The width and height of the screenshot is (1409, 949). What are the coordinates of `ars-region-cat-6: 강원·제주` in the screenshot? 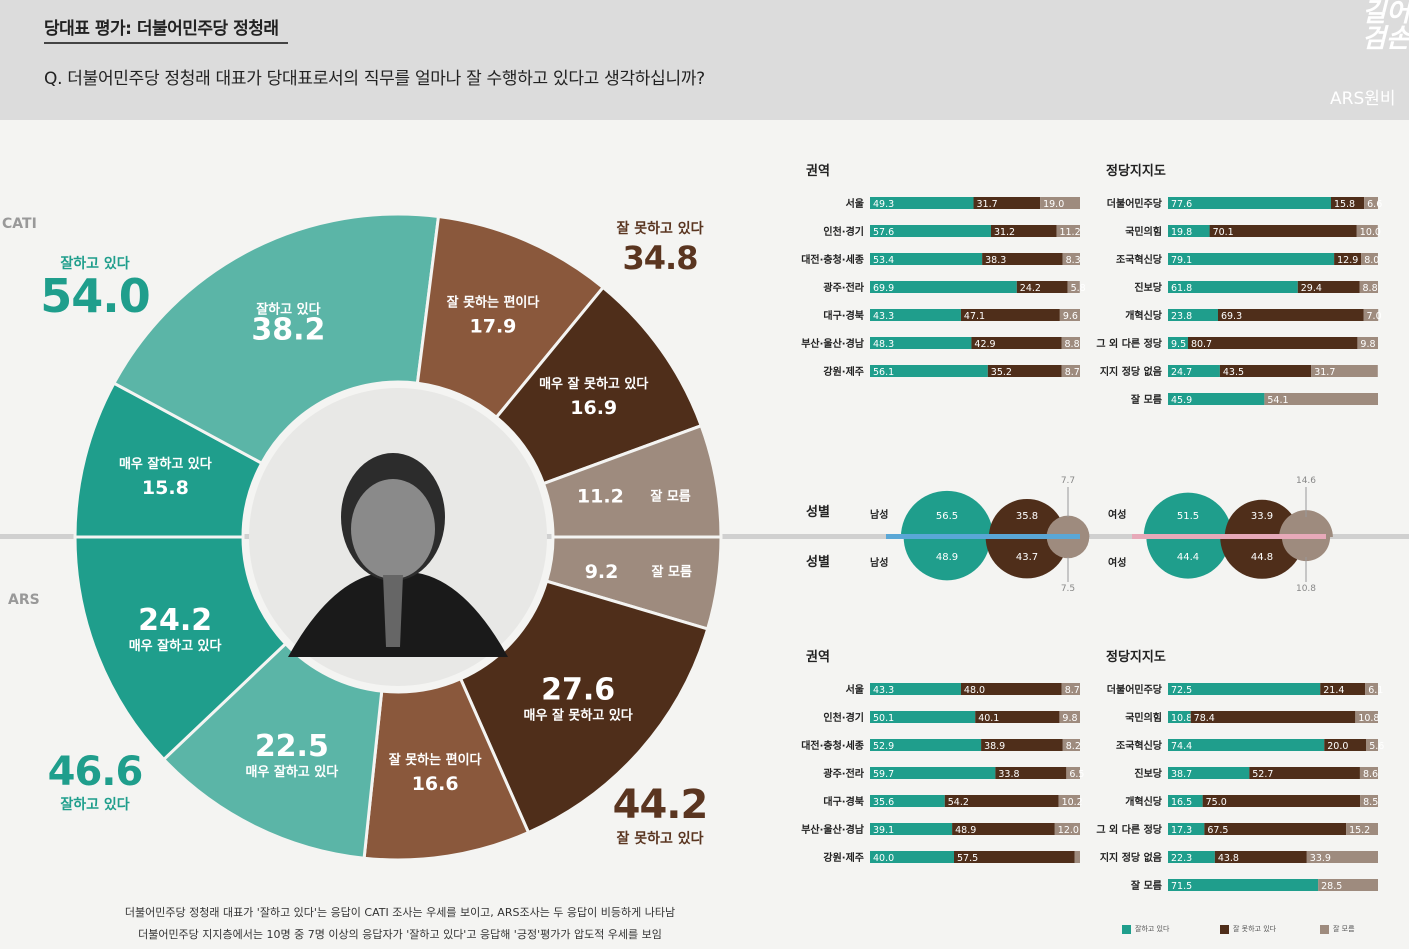 It's located at (843, 857).